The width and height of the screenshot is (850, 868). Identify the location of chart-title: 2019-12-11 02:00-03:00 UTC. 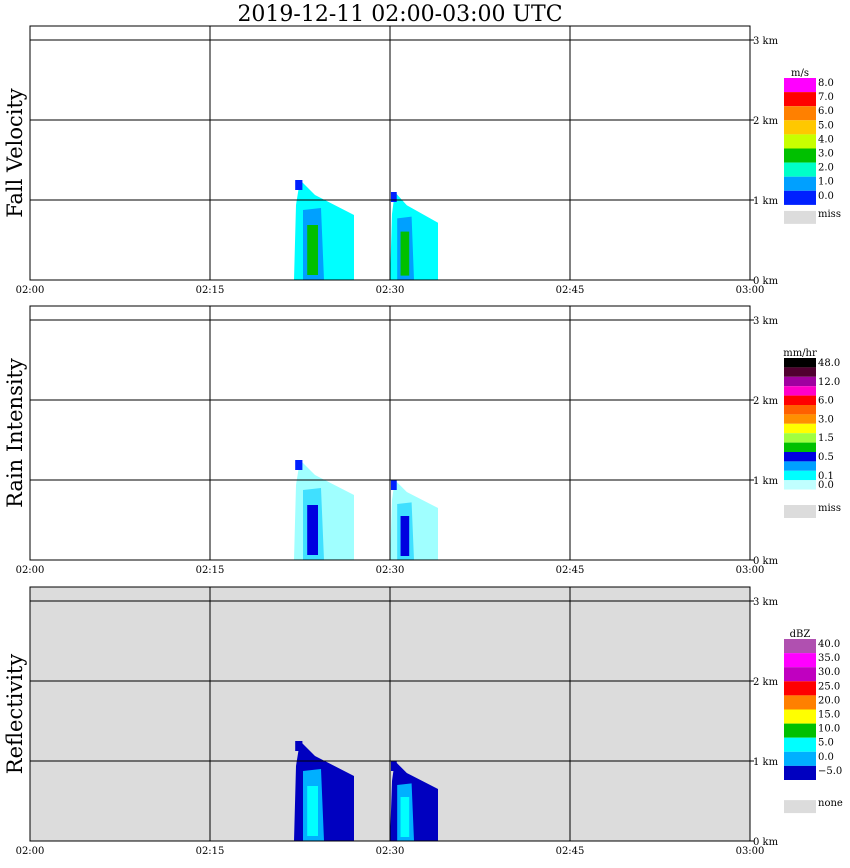
(400, 14).